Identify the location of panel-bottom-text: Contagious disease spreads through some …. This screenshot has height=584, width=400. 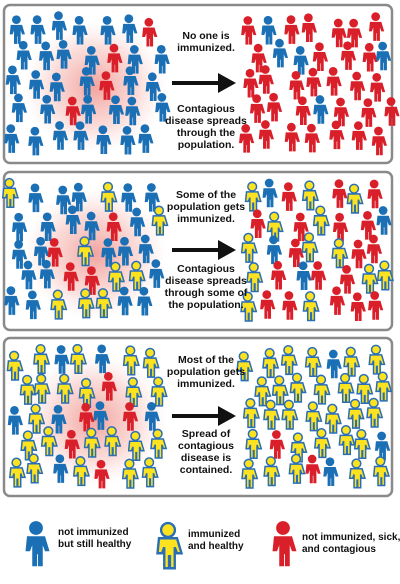
(206, 287).